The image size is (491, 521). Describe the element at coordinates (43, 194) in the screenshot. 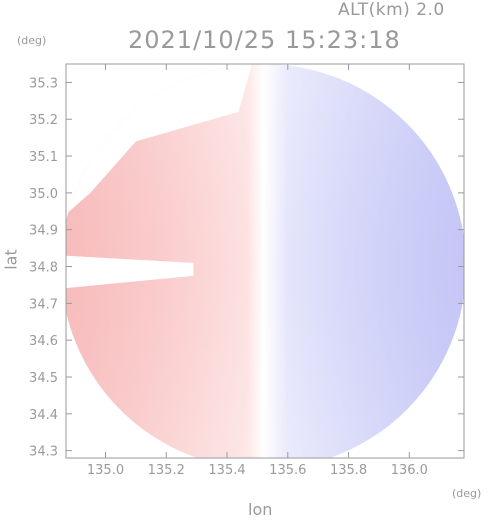

I see `y-tick-label: 35.0` at that location.